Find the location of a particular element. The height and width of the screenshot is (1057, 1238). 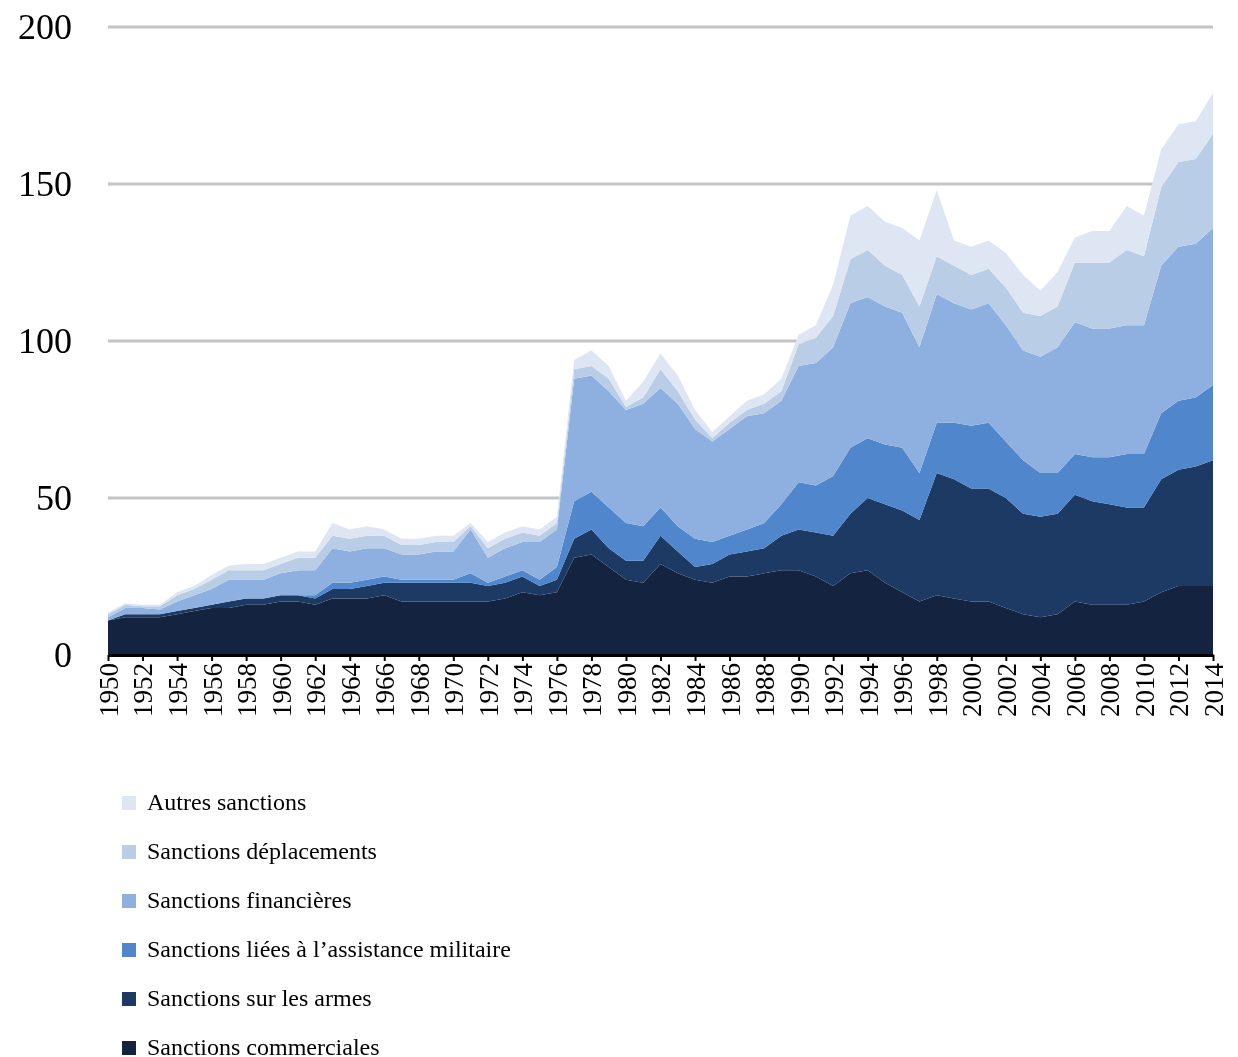

x-tick-label: 1970 is located at coordinates (454, 690).